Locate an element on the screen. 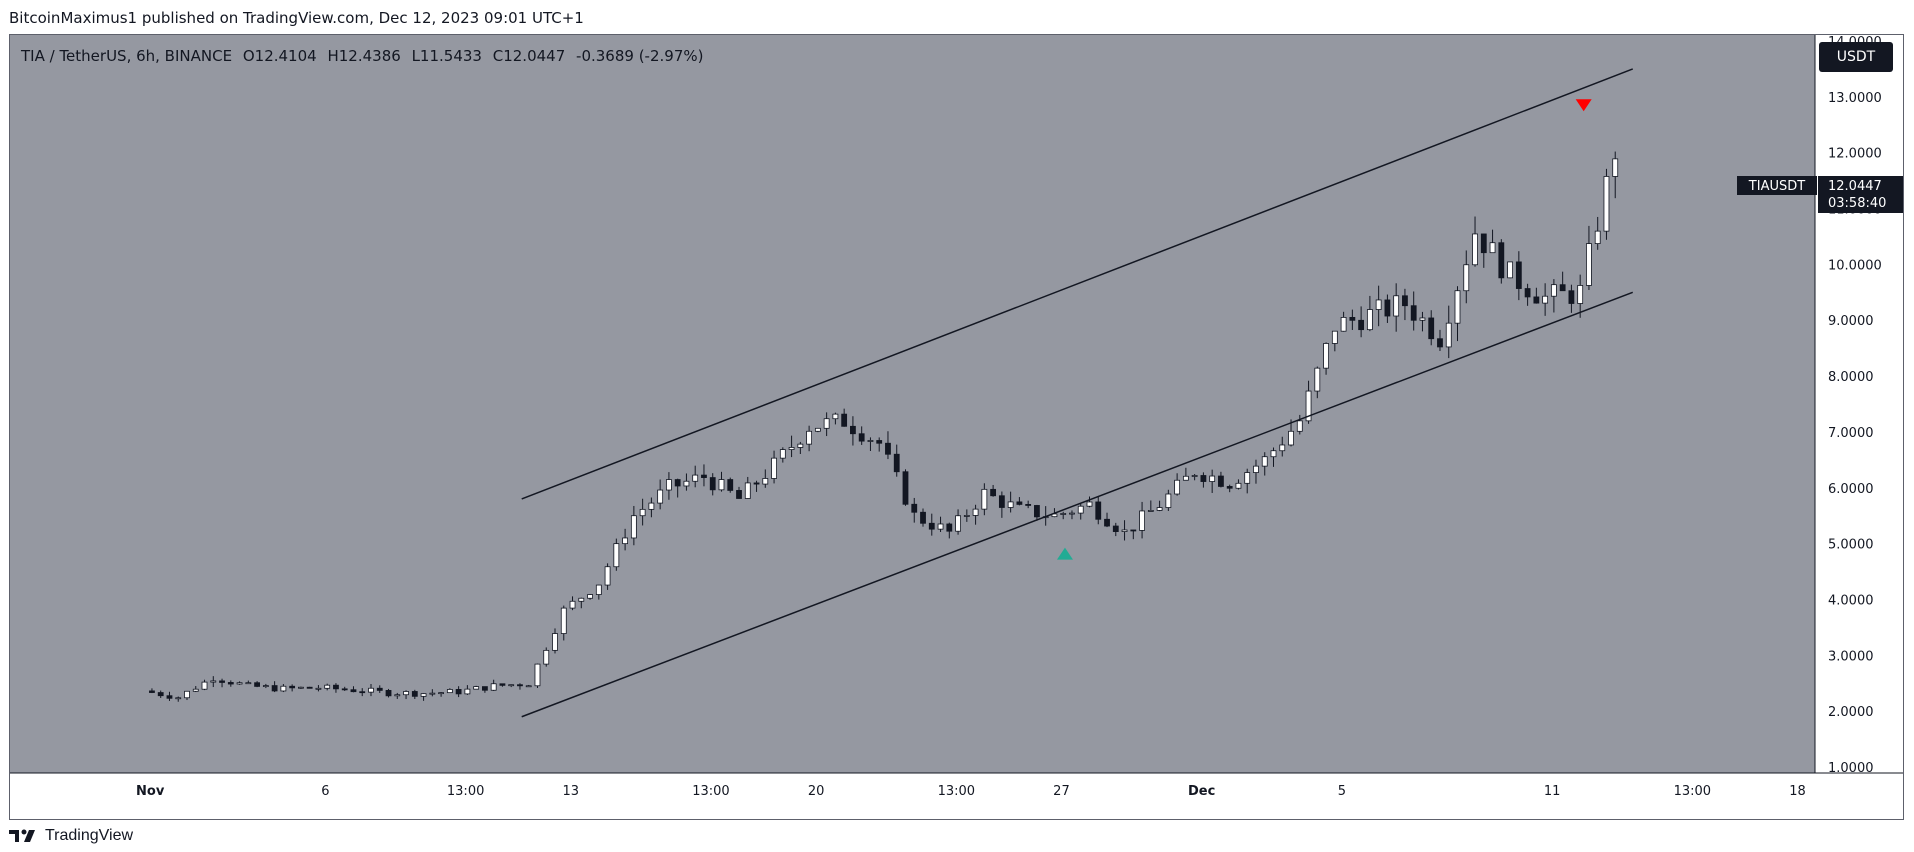 The image size is (1914, 852). time-axis: Nov 6 13:00 13 13:00 20 13:00 27 Dec 5 11 13:00 18 is located at coordinates (971, 791).